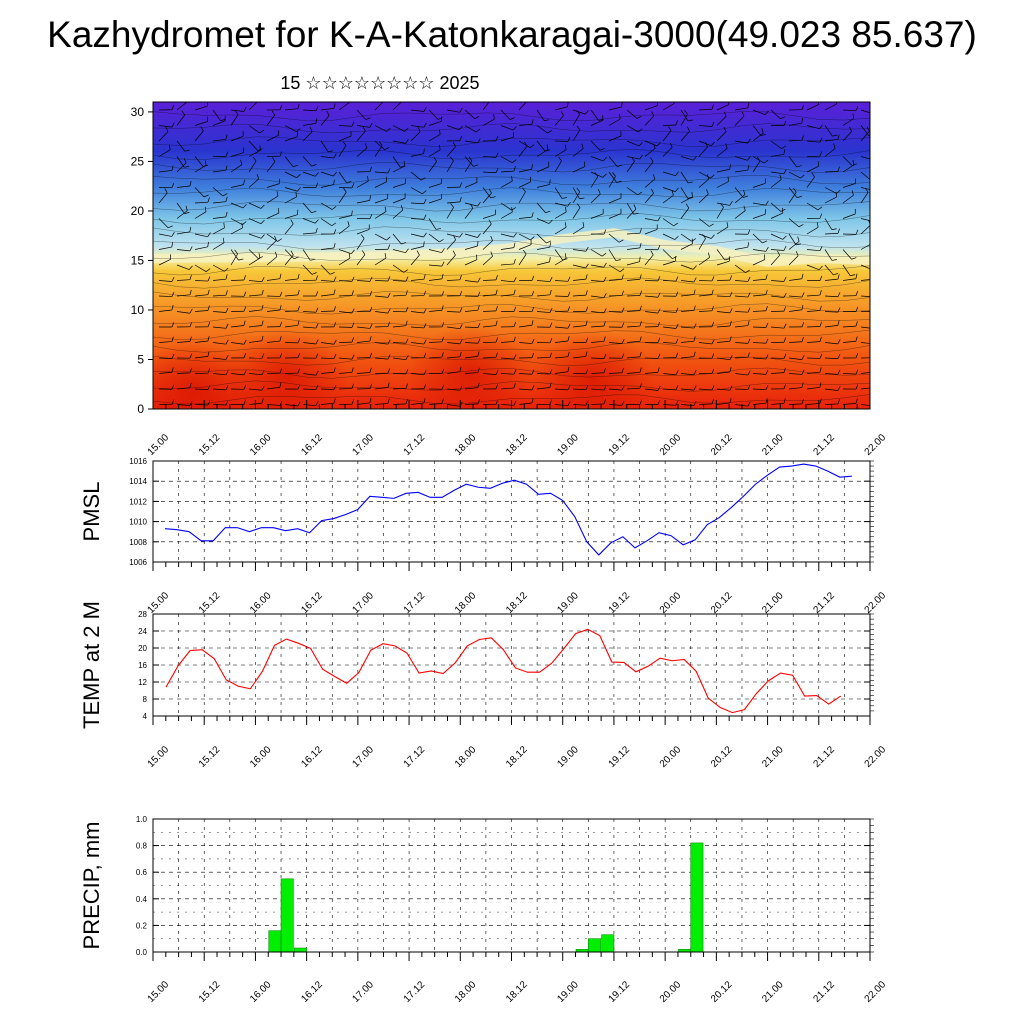  Describe the element at coordinates (312, 992) in the screenshot. I see `x-tick-label: 16.12` at that location.